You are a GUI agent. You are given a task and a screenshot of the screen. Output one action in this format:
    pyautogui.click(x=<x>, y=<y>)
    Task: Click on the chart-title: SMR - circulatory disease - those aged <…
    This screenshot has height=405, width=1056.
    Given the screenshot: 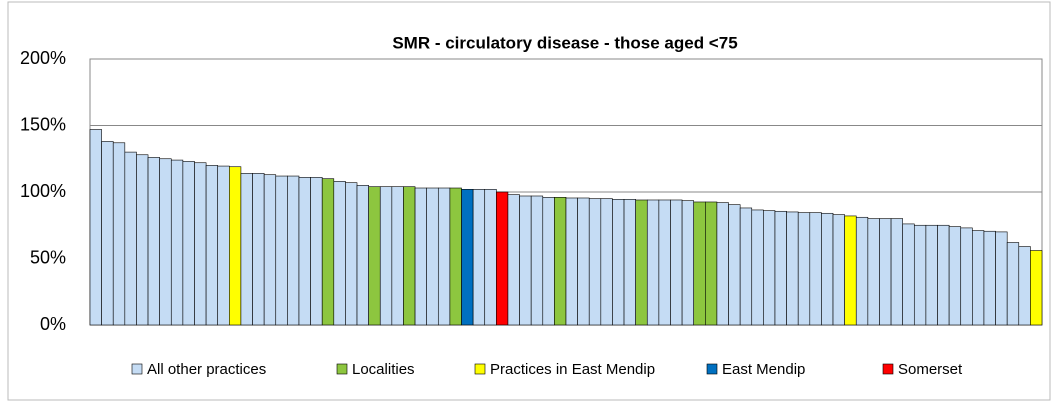 What is the action you would take?
    pyautogui.click(x=564, y=42)
    